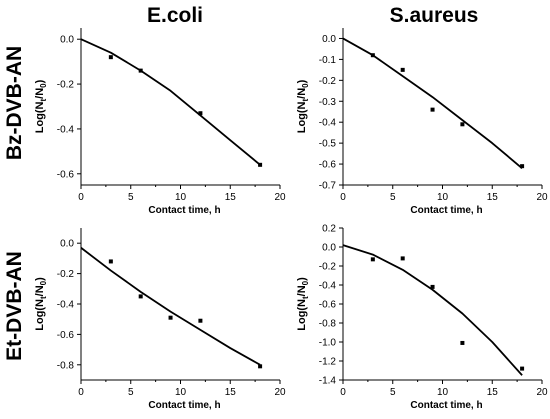 The width and height of the screenshot is (550, 419). What do you see at coordinates (328, 60) in the screenshot?
I see `y-tick-label: -0.1` at bounding box center [328, 60].